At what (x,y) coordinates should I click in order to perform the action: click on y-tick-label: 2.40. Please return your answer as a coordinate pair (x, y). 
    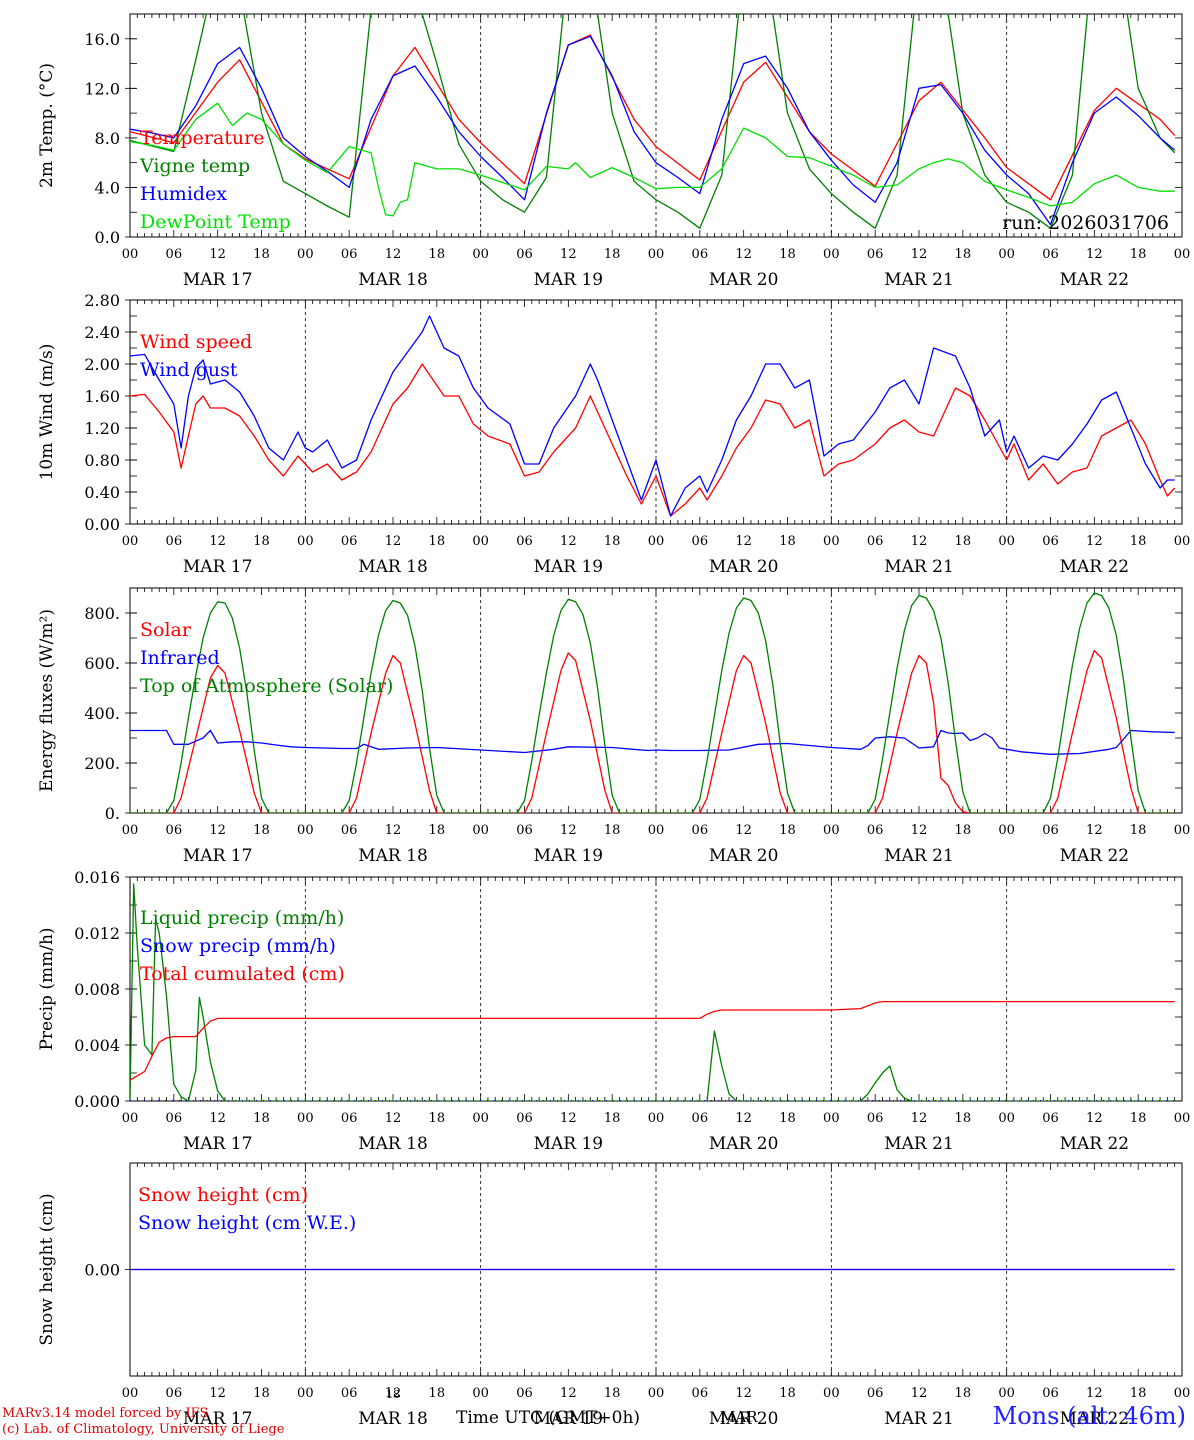
    Looking at the image, I should click on (102, 332).